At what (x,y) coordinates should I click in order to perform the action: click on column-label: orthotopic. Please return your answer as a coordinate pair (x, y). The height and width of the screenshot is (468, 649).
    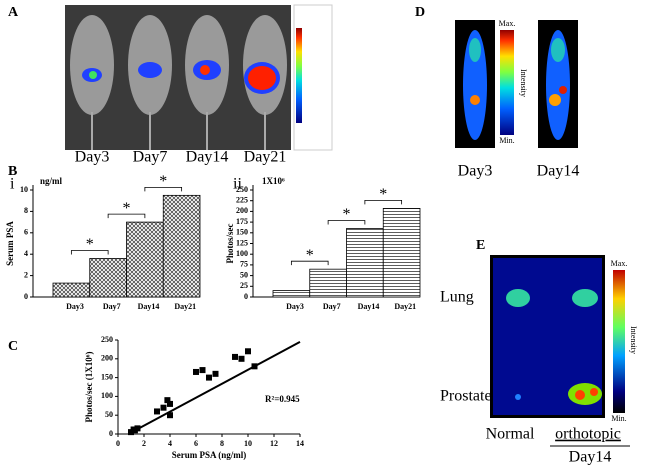
    Looking at the image, I should click on (588, 434).